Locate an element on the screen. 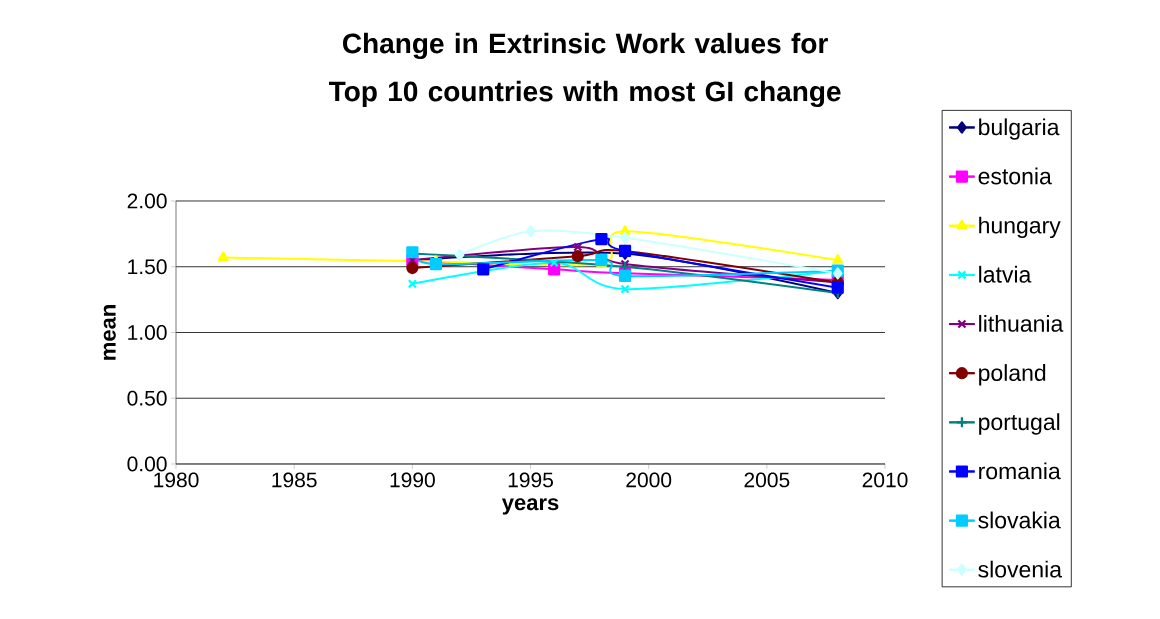 This screenshot has height=619, width=1160. chart-title: Change in Extrinsic Work values for Top 10 countries with most GI change is located at coordinates (584, 70).